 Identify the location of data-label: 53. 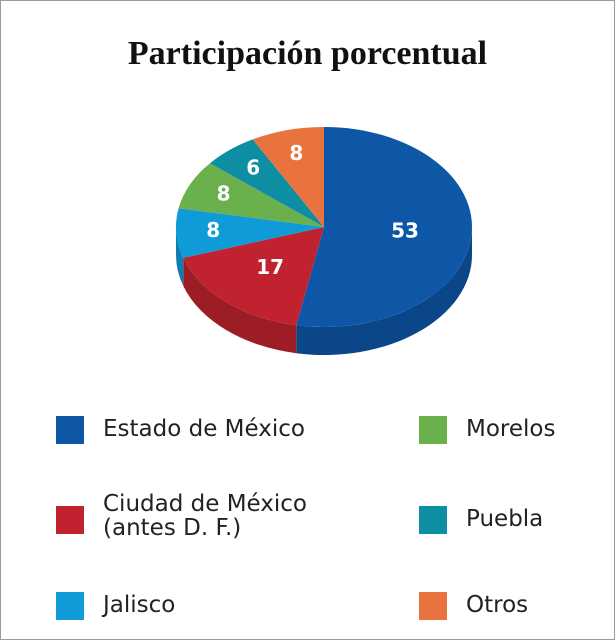
(405, 231).